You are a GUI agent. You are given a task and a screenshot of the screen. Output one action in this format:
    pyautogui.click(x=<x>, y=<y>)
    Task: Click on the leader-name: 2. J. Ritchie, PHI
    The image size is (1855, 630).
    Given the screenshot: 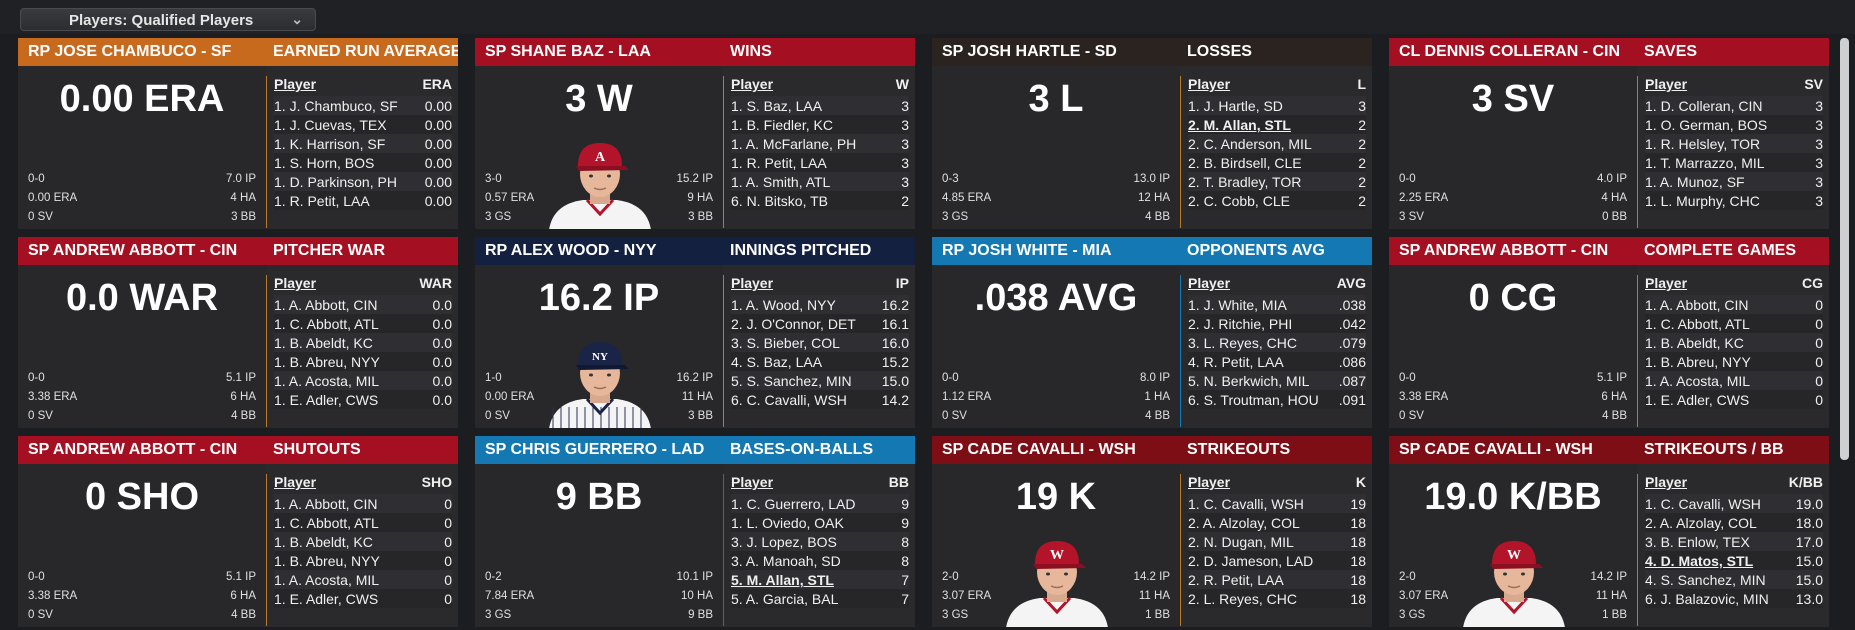 What is the action you would take?
    pyautogui.click(x=1240, y=324)
    